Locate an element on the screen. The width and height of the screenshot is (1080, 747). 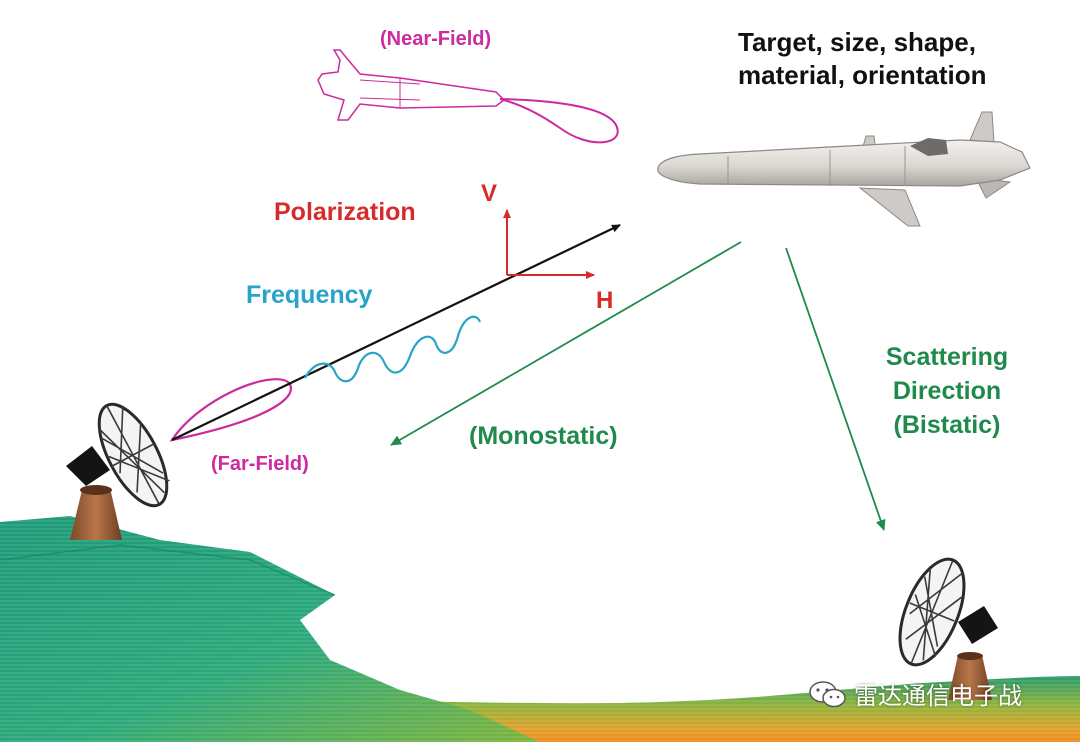
scattering-direction-label: Scattering Direction (Bistatic) is located at coordinates (947, 391).